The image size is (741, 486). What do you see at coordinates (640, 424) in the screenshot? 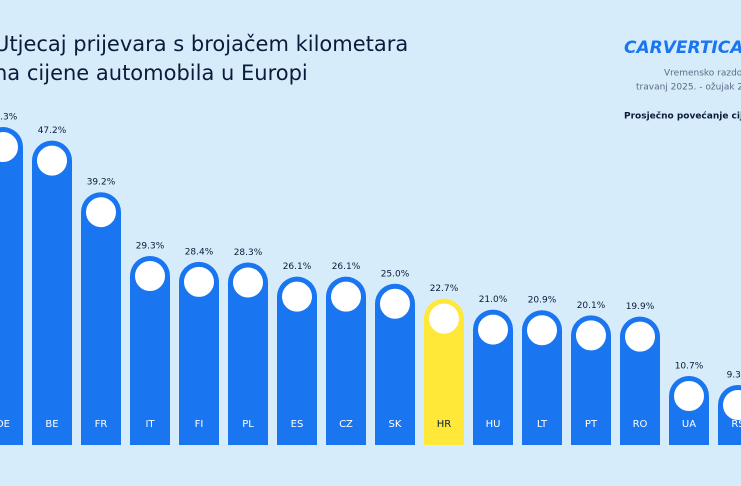
I see `x-tick-label: RO` at bounding box center [640, 424].